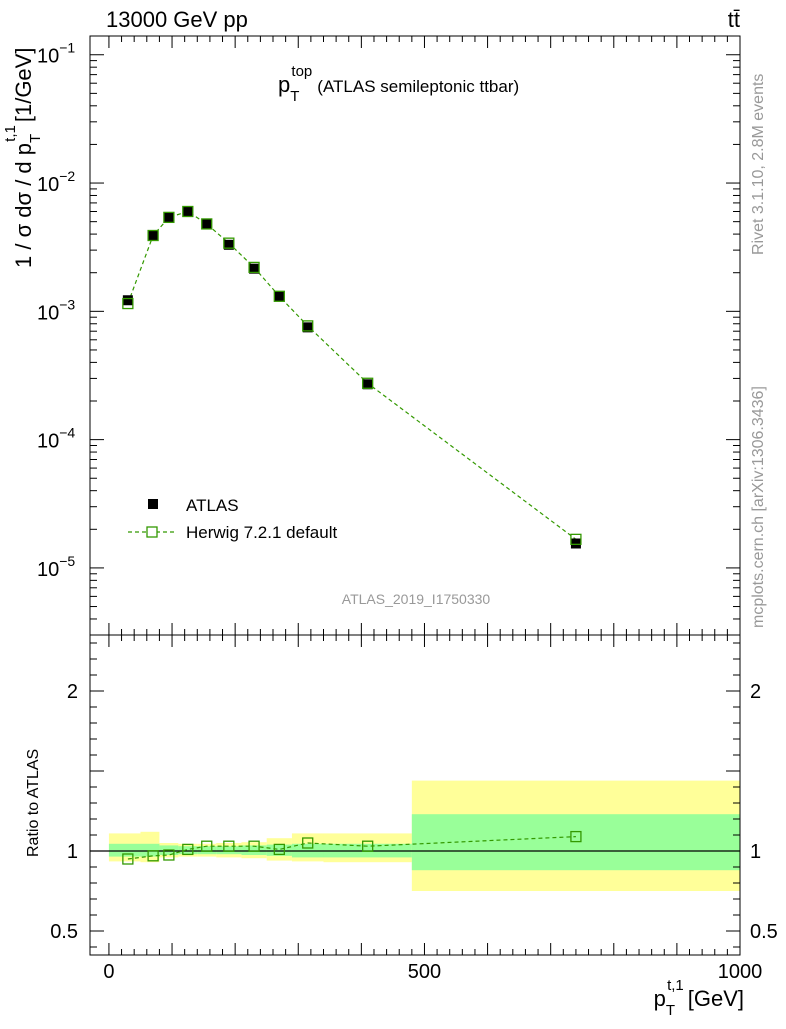 This screenshot has width=786, height=1029. What do you see at coordinates (33, 803) in the screenshot?
I see `ratio-y-axis-label: Ratio to ATLAS` at bounding box center [33, 803].